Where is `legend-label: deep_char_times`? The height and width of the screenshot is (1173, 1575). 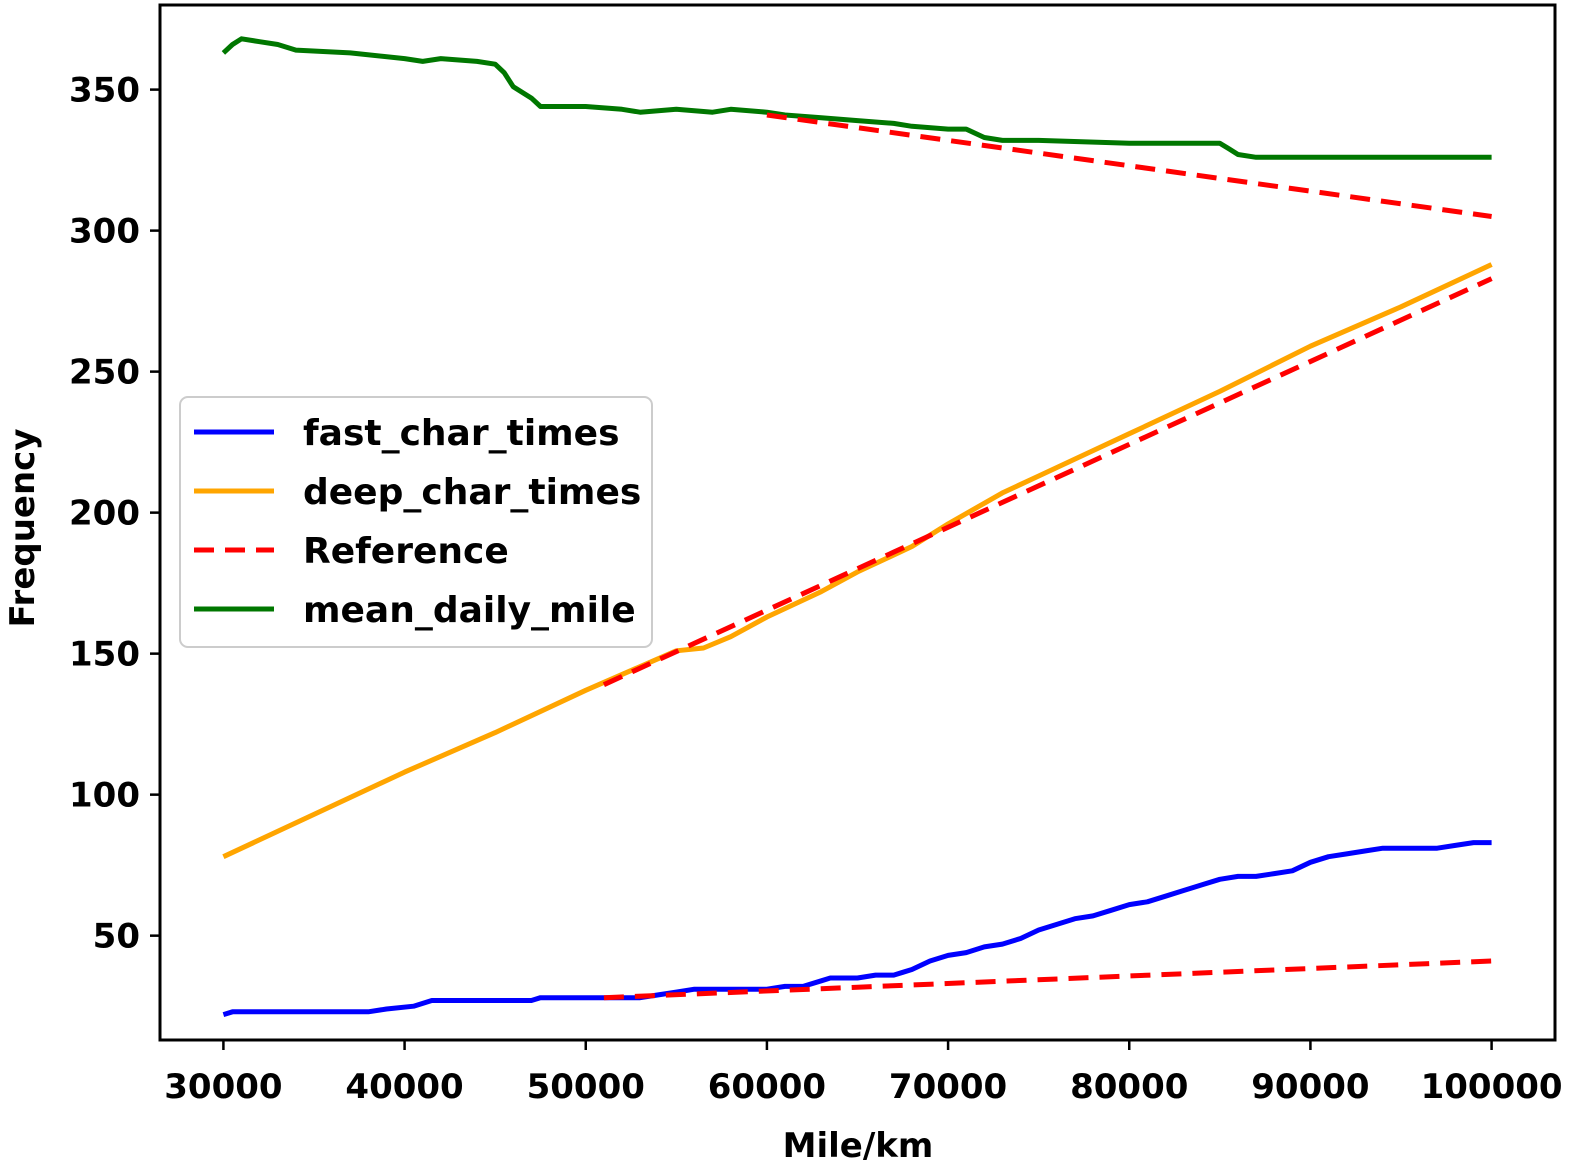 legend-label: deep_char_times is located at coordinates (472, 492).